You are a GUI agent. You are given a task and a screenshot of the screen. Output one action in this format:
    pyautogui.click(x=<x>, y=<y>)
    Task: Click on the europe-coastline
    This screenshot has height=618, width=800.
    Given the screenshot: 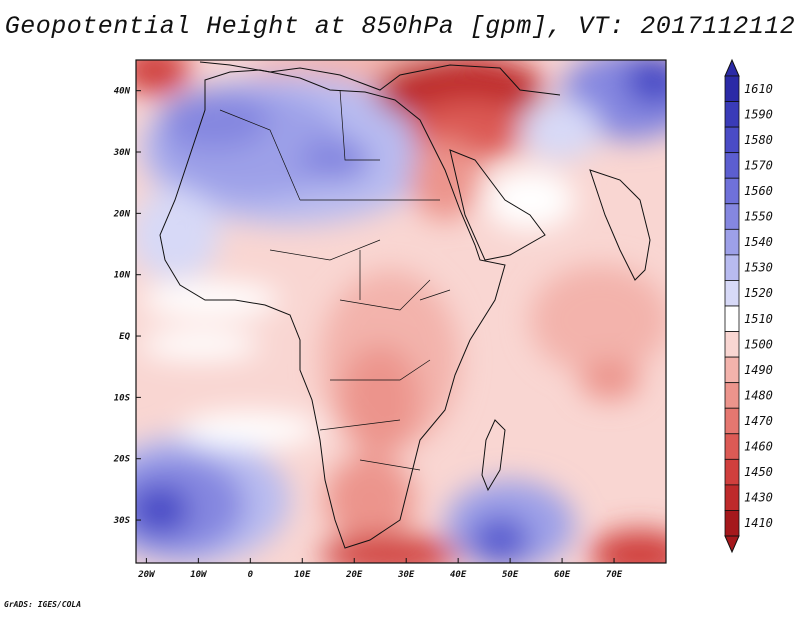 What is the action you would take?
    pyautogui.click(x=380, y=78)
    